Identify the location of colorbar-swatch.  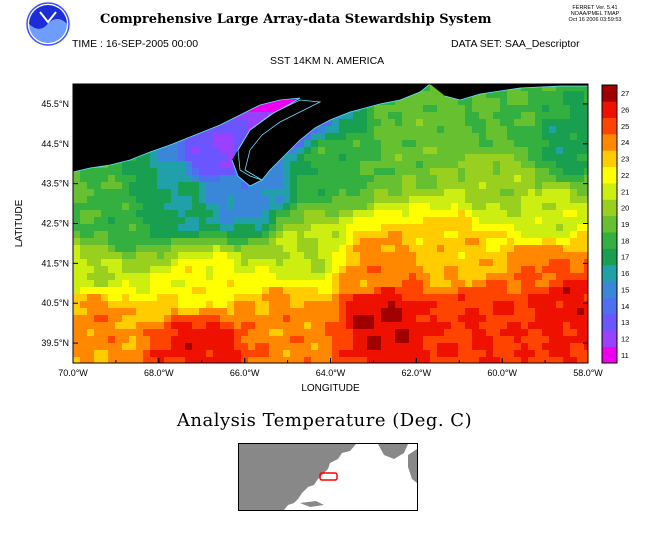
(609, 142).